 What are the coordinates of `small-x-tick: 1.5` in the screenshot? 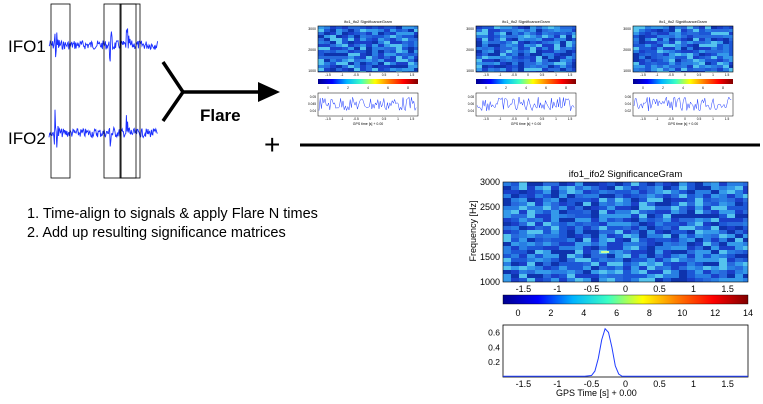 It's located at (412, 75).